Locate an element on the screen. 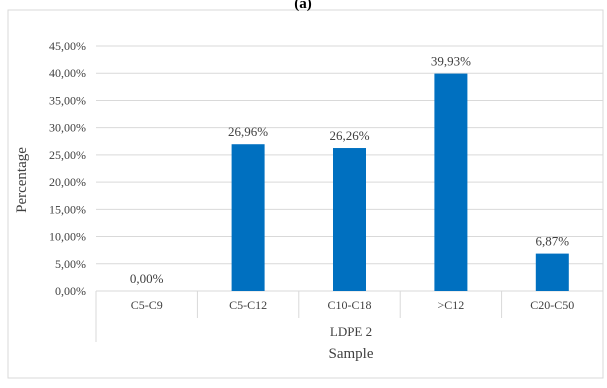 Image resolution: width=607 pixels, height=388 pixels. y-tick-label: 20,00% is located at coordinates (67, 182).